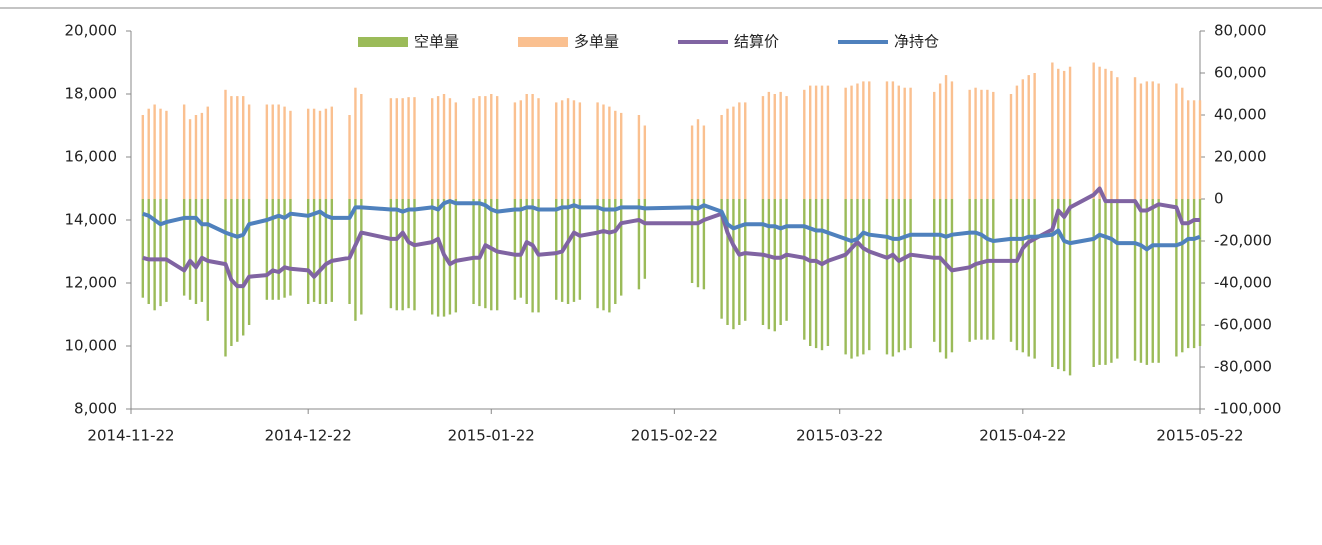 This screenshot has width=1322, height=545. Describe the element at coordinates (91, 94) in the screenshot. I see `y-tick-label: 18,000` at that location.